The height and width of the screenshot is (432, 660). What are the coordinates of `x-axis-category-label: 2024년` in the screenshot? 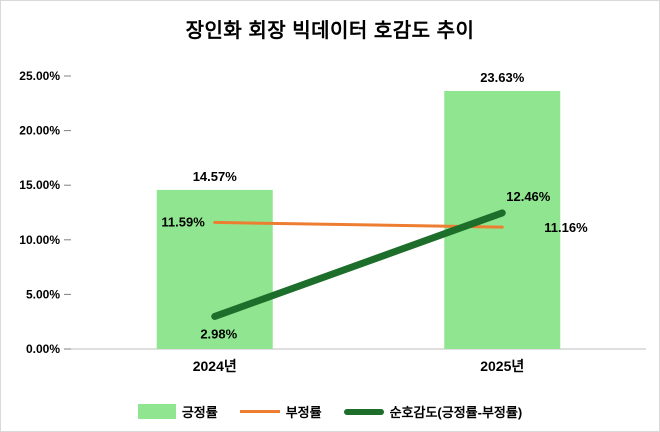 It's located at (215, 366).